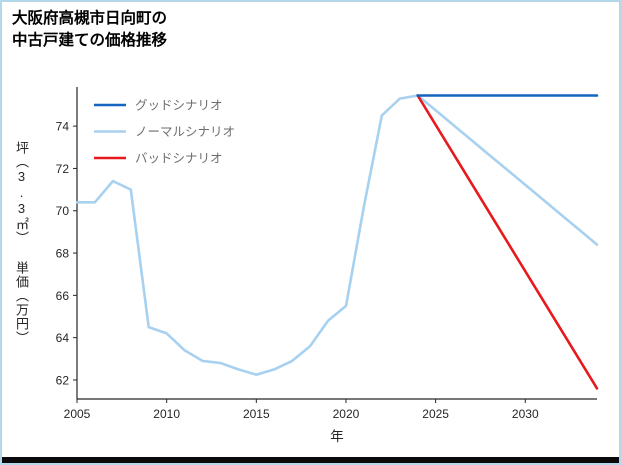 This screenshot has height=465, width=621. Describe the element at coordinates (310, 460) in the screenshot. I see `bottom-edge-bar` at that location.